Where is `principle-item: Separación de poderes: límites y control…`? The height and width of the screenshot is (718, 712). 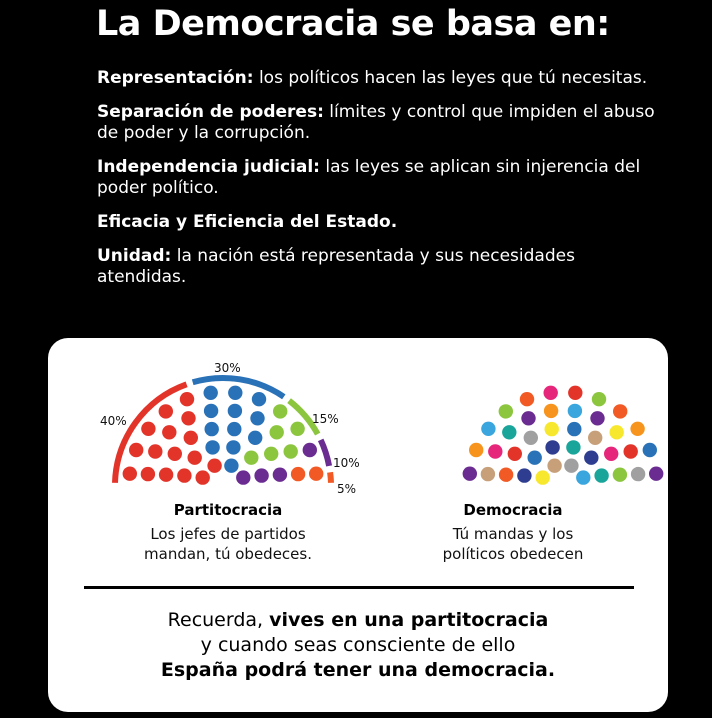 principle-item: Separación de poderes: límites y control… is located at coordinates (377, 123).